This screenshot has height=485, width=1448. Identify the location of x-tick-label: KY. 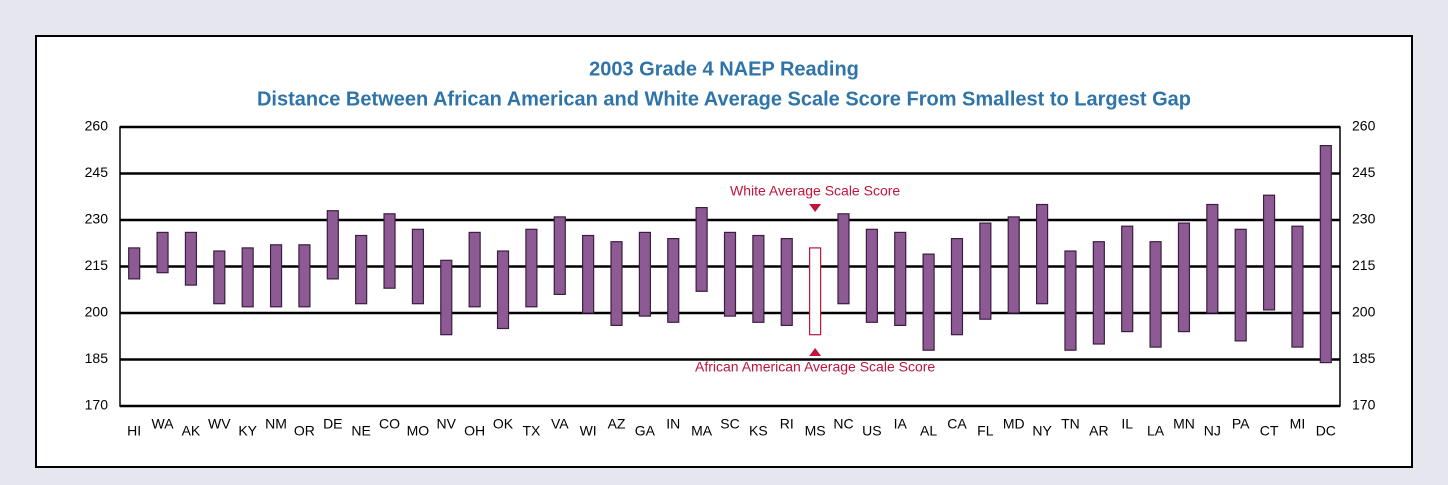
(247, 431).